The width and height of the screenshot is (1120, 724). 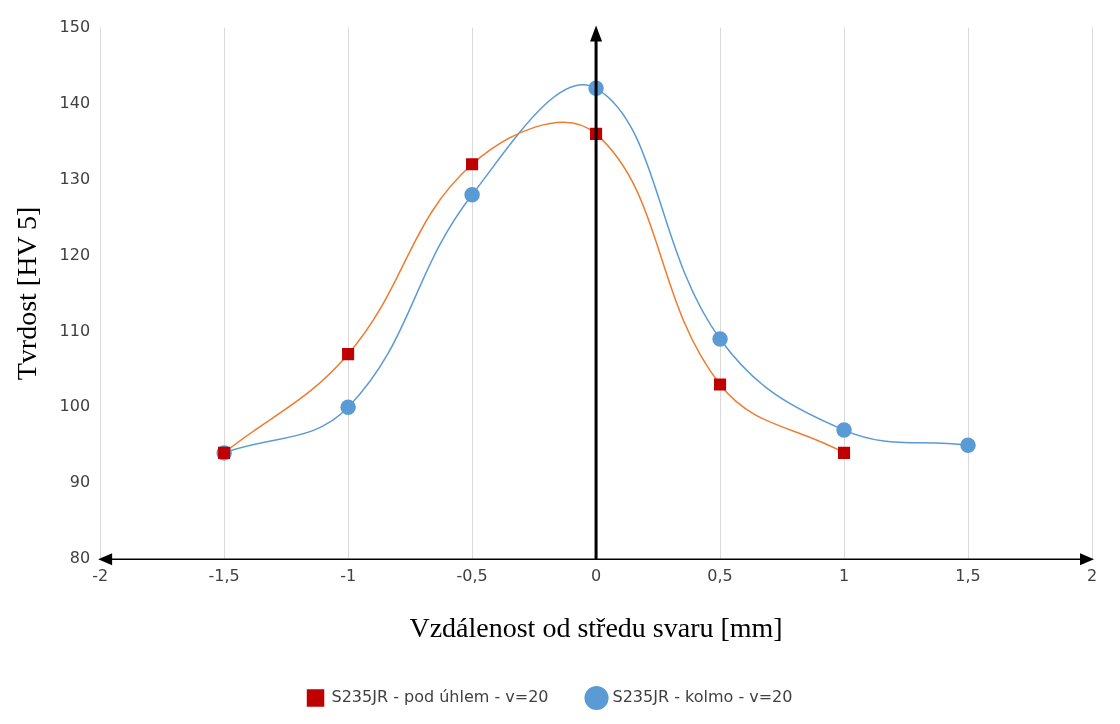 I want to click on x-tick-label: -1,5, so click(x=224, y=575).